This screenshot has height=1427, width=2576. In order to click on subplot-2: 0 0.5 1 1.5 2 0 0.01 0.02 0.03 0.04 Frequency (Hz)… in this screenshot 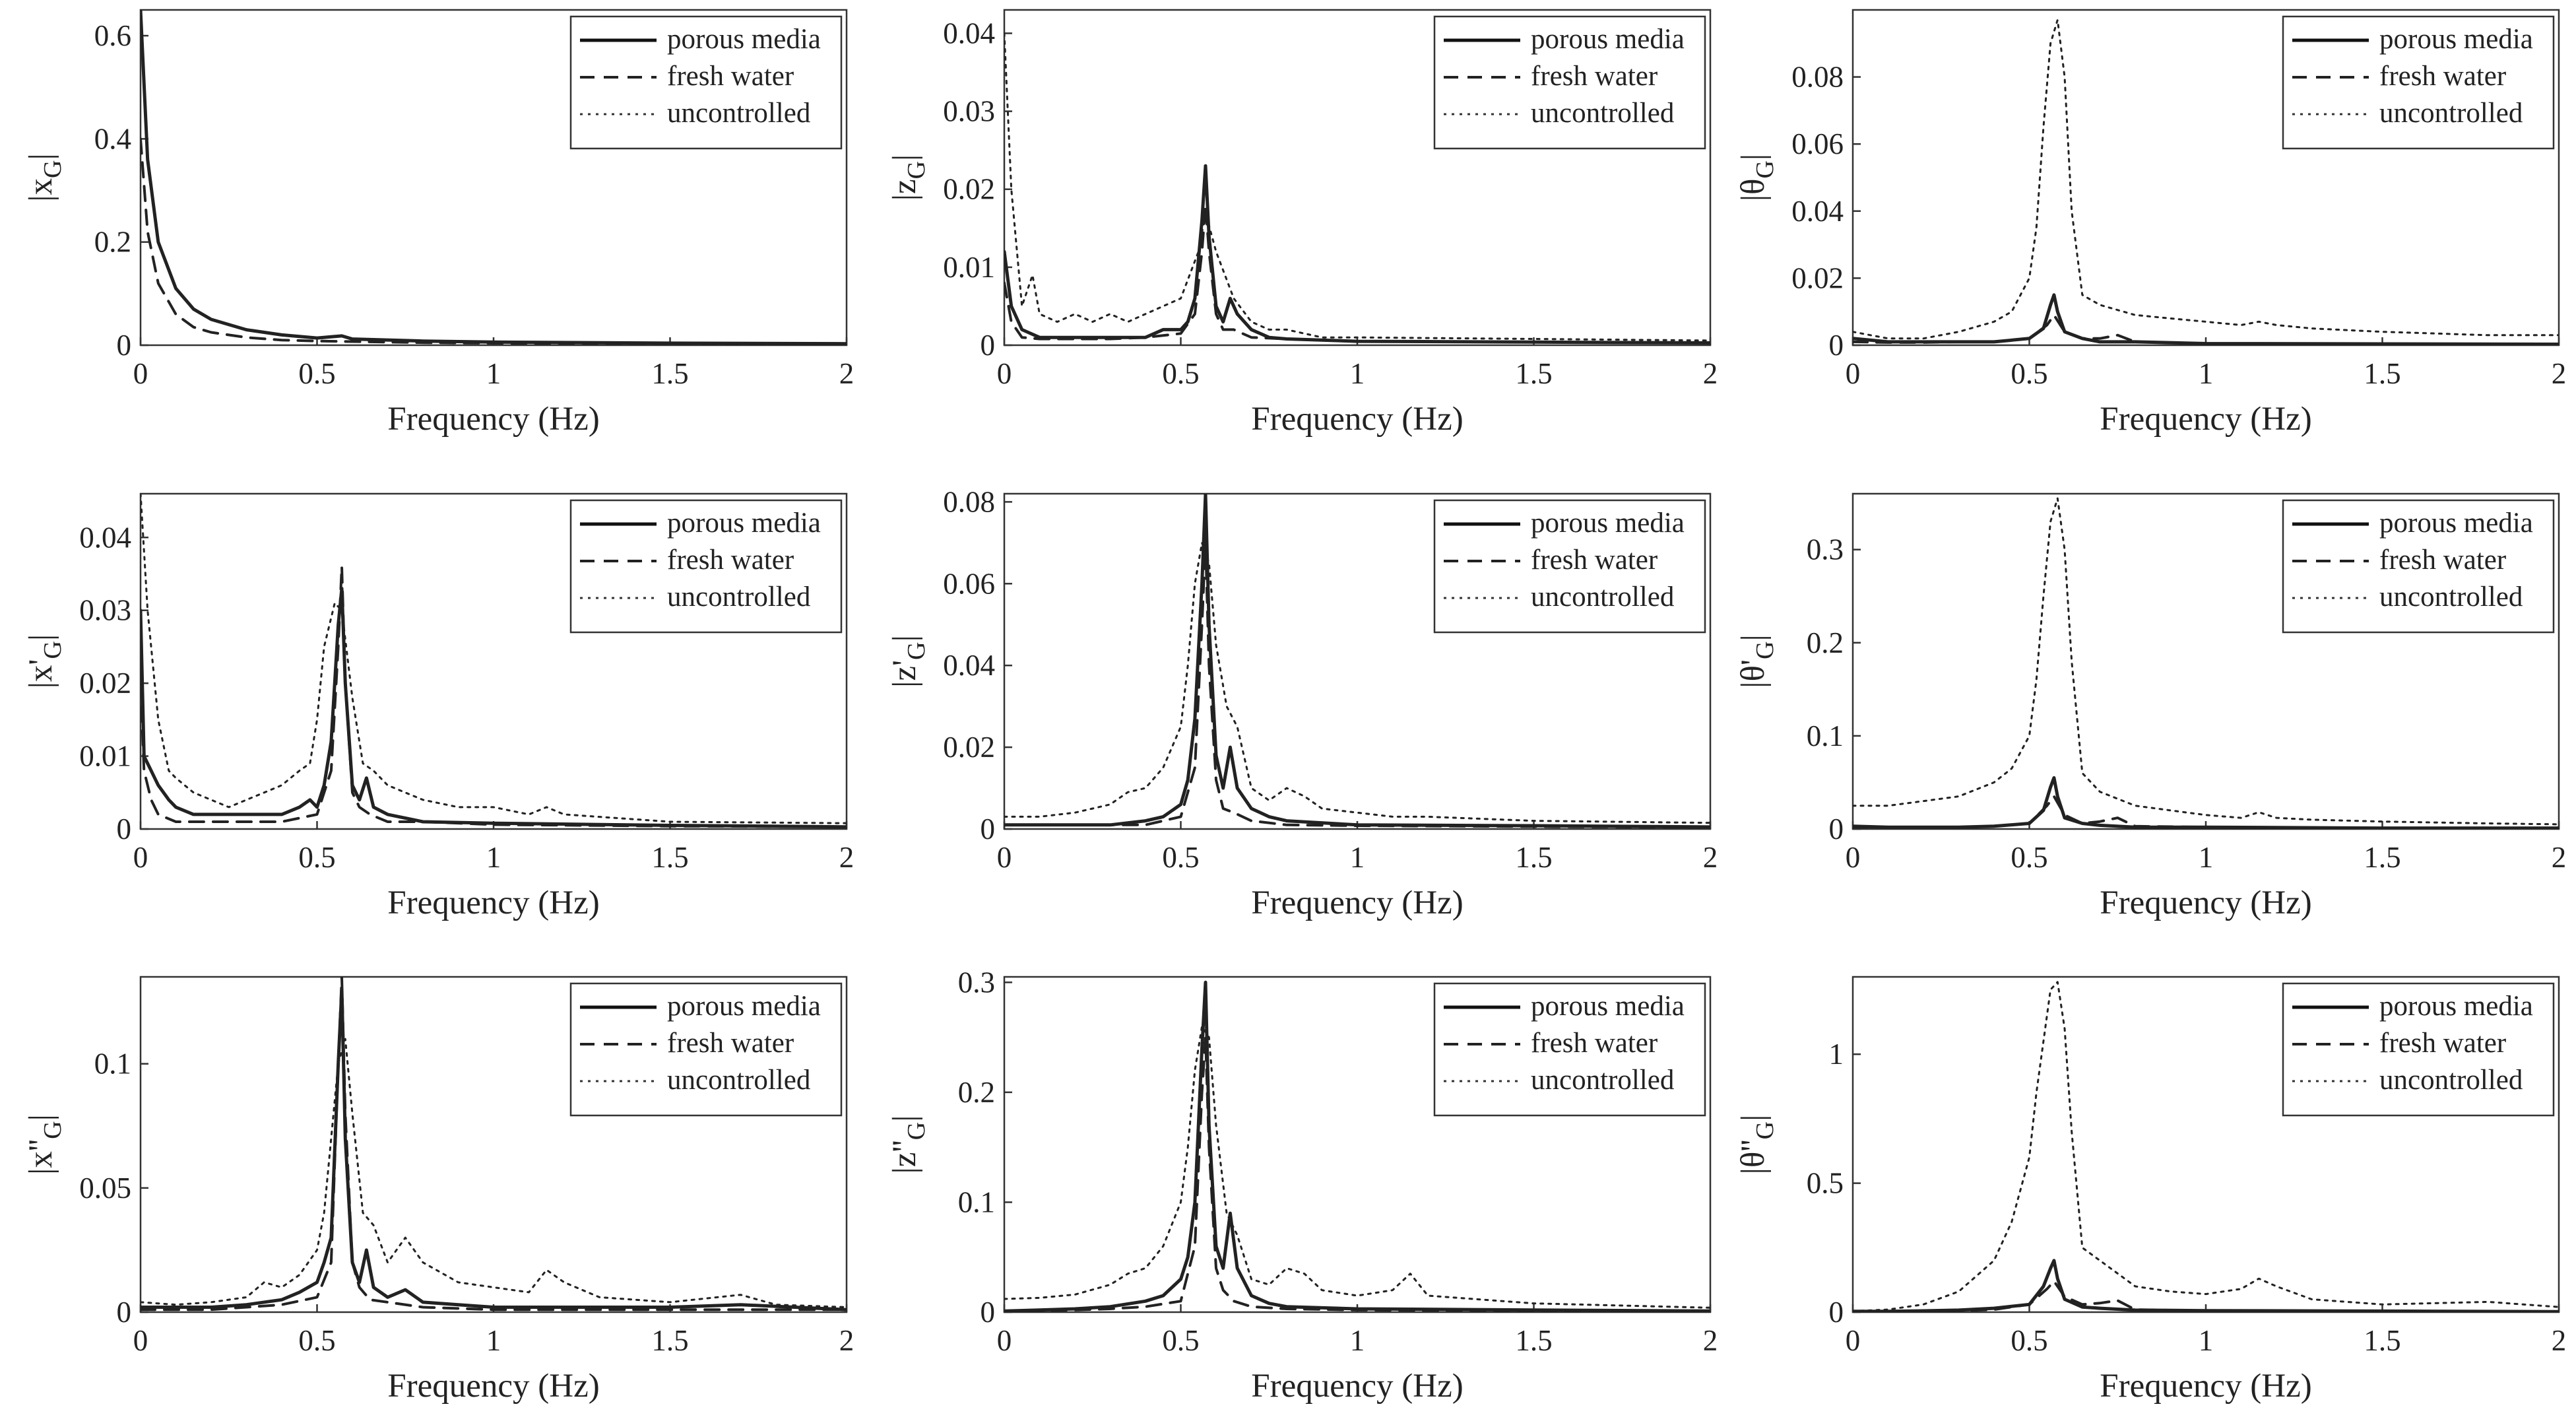, I will do `click(1302, 224)`.